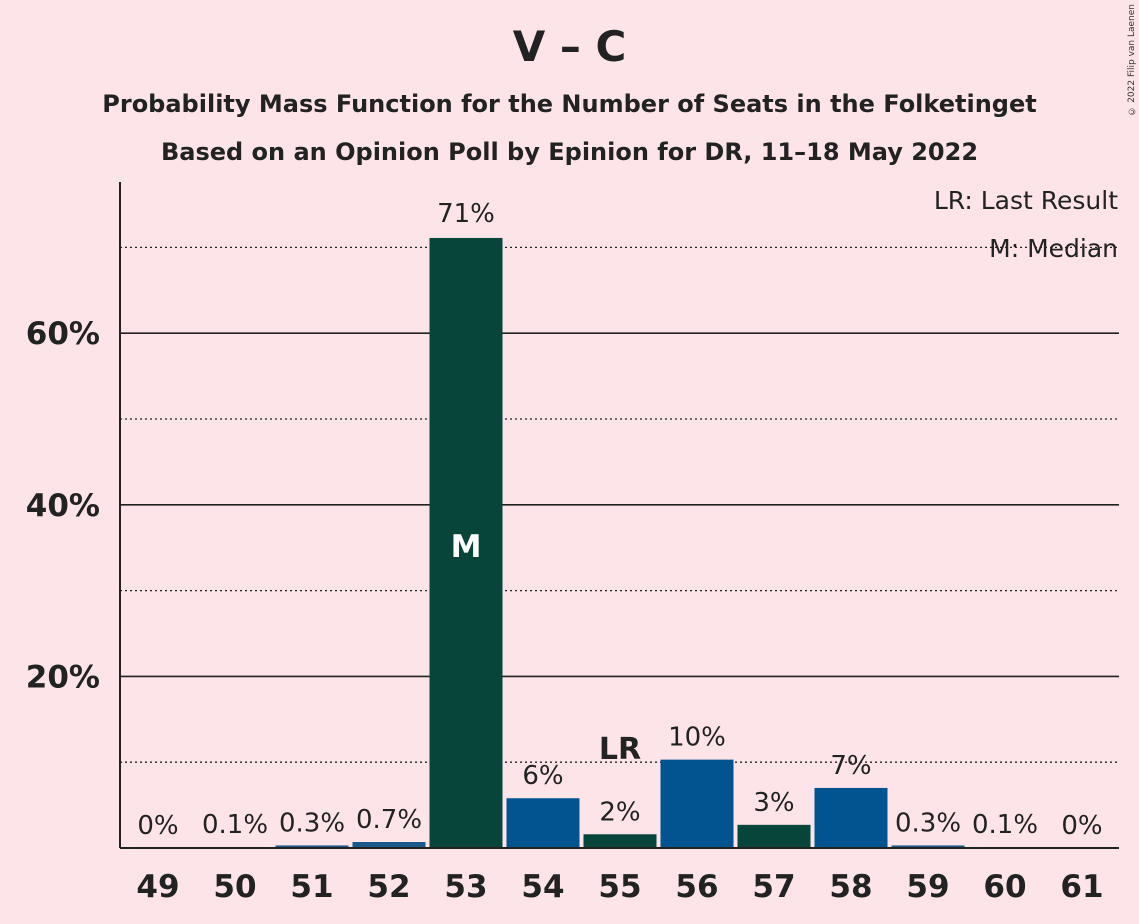 This screenshot has height=924, width=1139. Describe the element at coordinates (1004, 887) in the screenshot. I see `x-tick-label-60: 60` at that location.